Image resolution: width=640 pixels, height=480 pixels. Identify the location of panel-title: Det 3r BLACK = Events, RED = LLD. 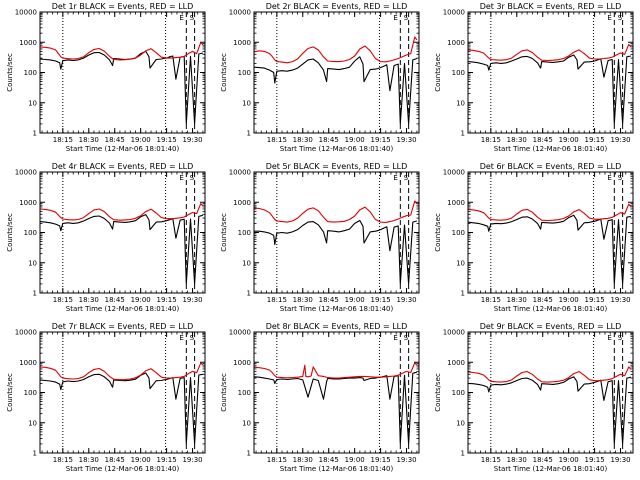
(551, 6).